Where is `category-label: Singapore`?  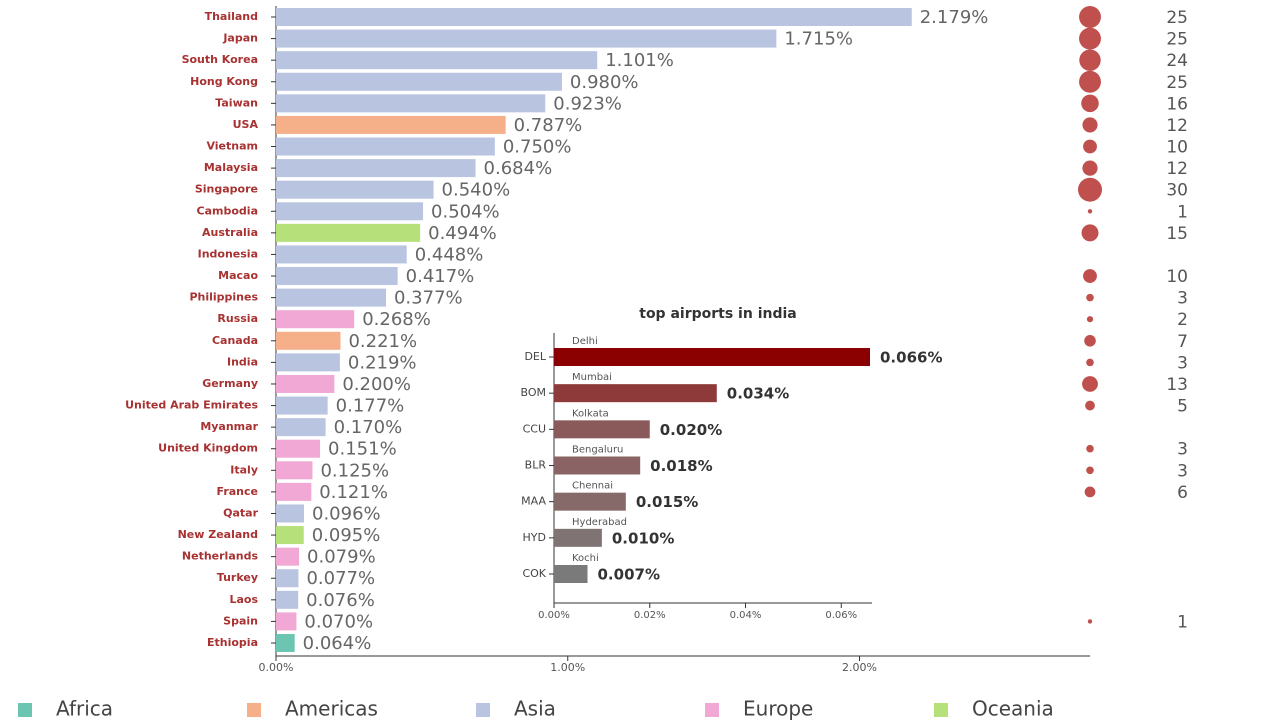
category-label: Singapore is located at coordinates (226, 189).